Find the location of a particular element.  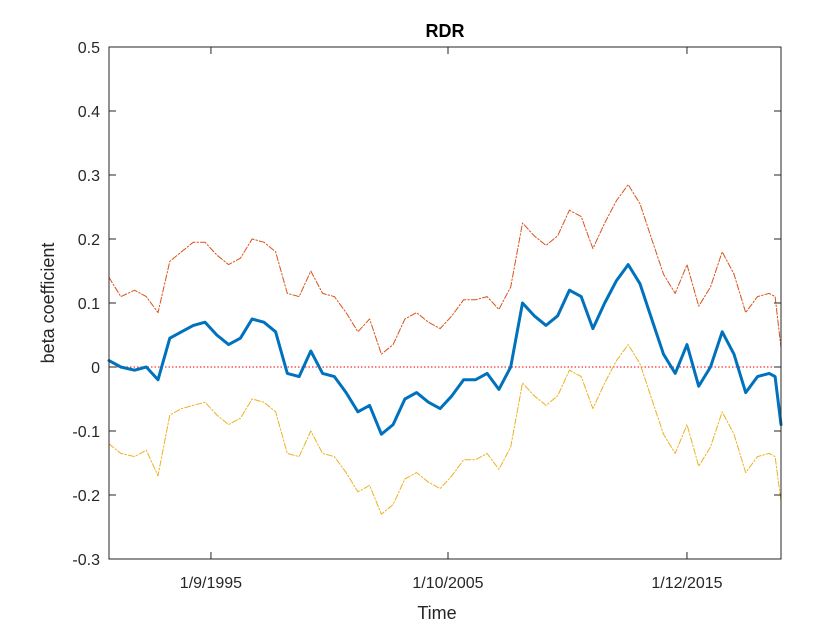

y-tick-label: 0.4 is located at coordinates (89, 112).